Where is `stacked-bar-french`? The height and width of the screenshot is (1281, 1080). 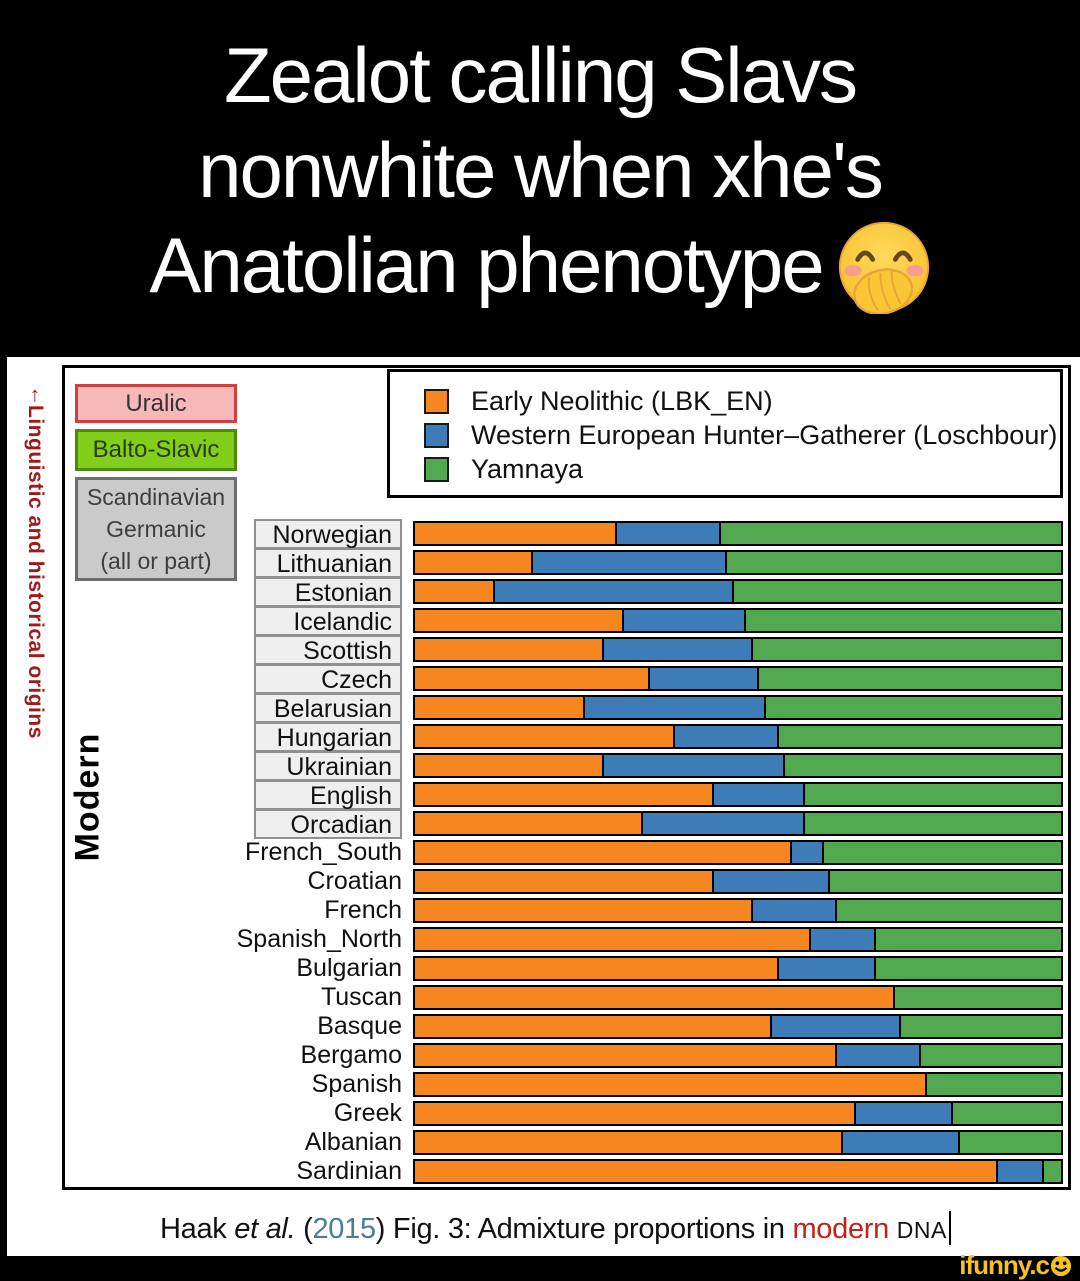
stacked-bar-french is located at coordinates (738, 910).